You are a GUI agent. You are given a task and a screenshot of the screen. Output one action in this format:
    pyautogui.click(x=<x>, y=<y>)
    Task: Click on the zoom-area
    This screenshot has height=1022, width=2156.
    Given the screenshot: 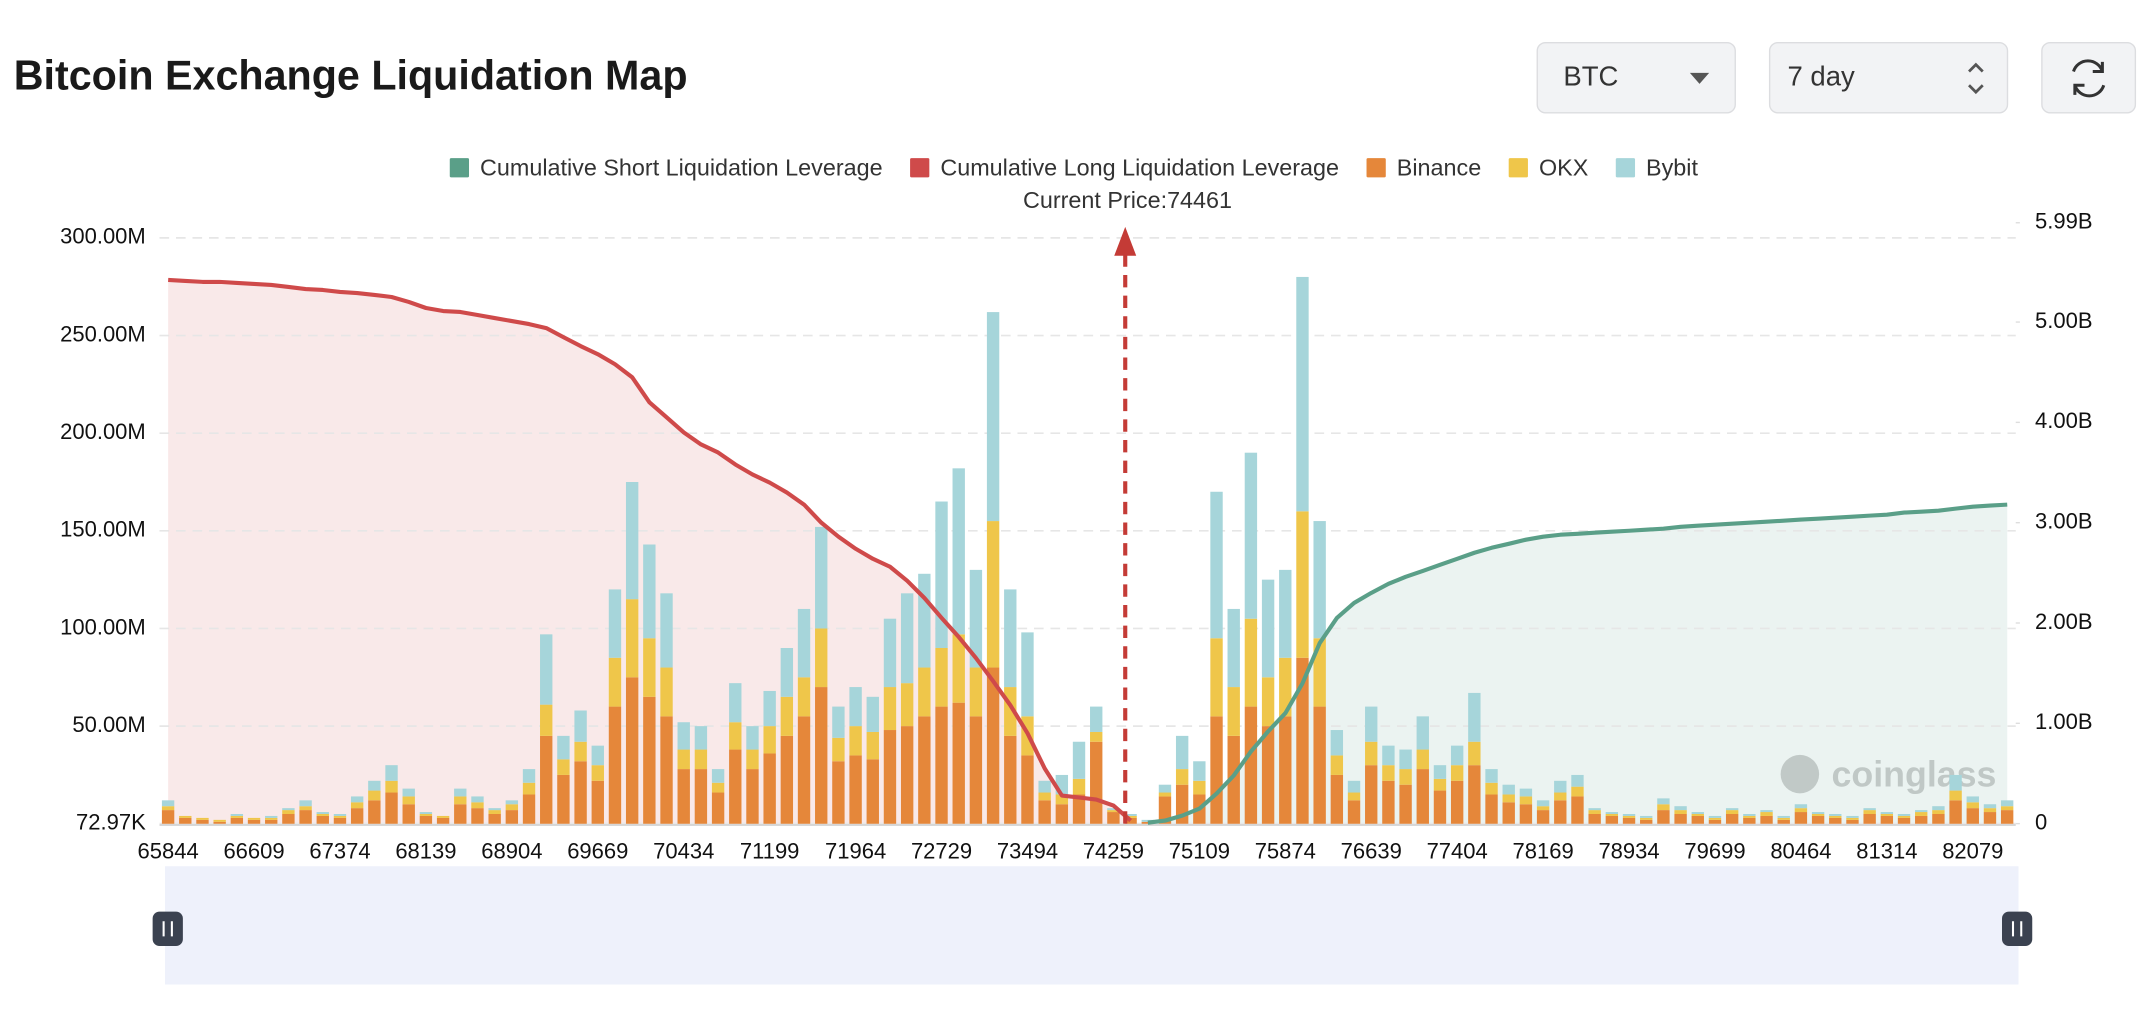 What is the action you would take?
    pyautogui.click(x=1092, y=925)
    